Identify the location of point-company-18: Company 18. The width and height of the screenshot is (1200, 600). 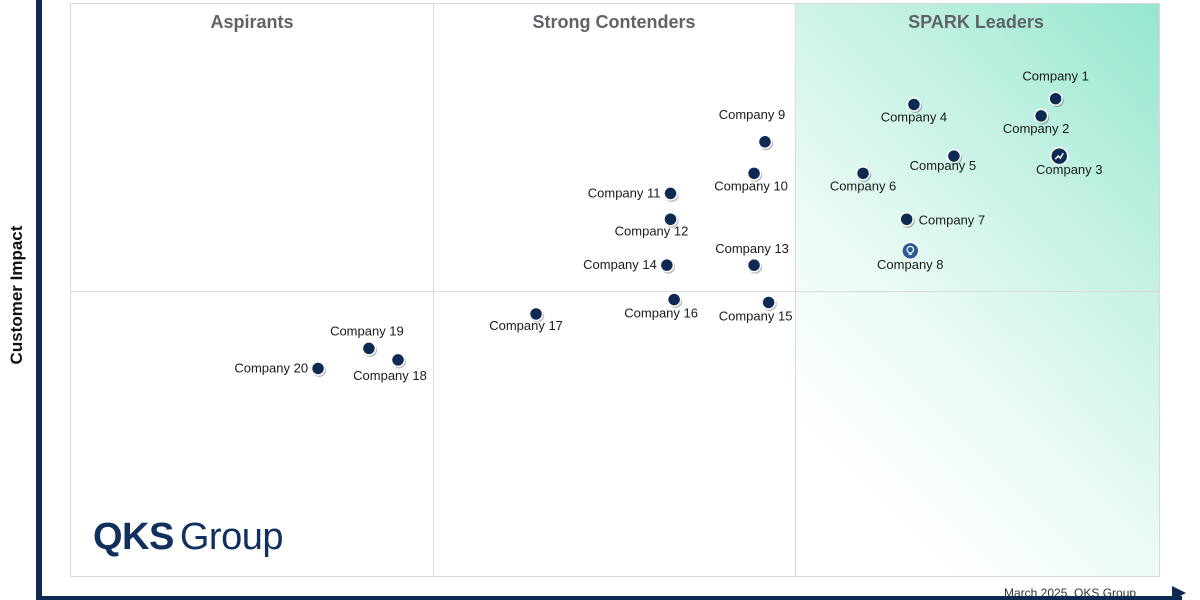
(390, 367).